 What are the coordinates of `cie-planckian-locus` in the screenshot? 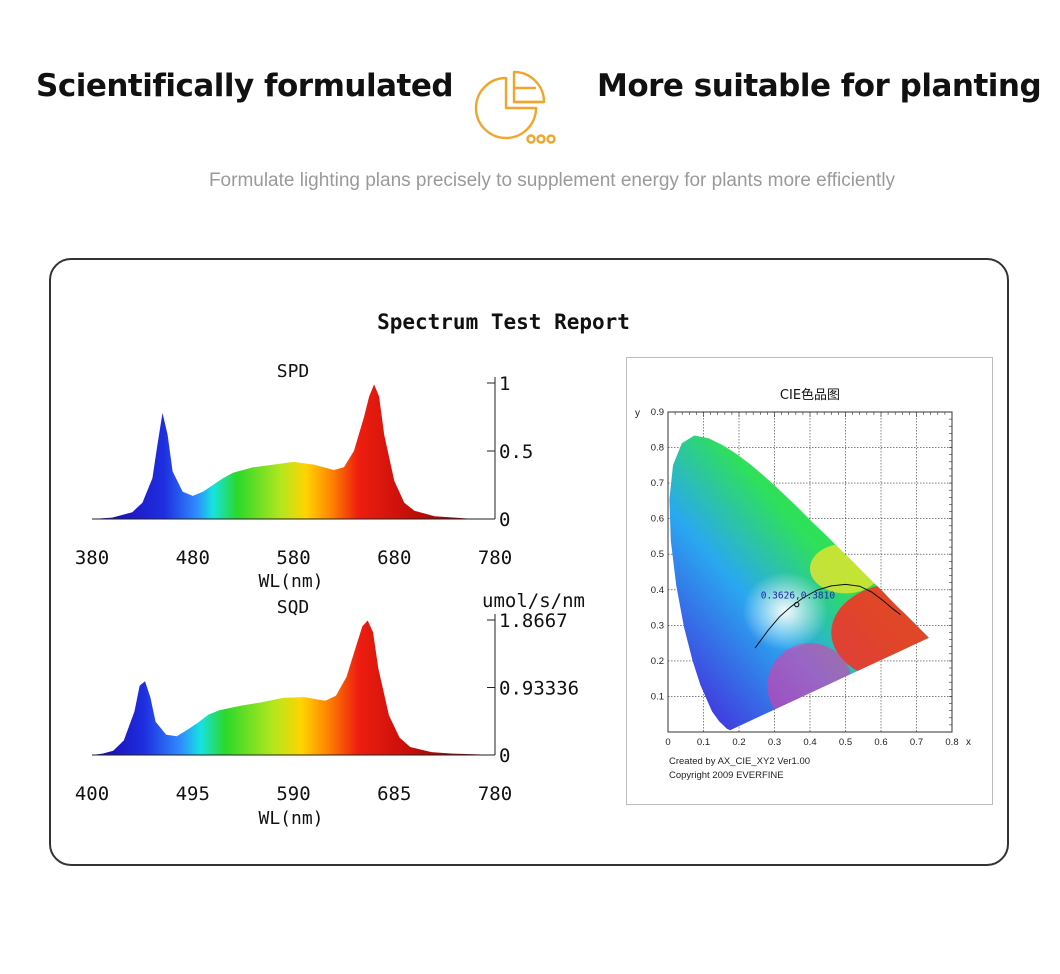 It's located at (827, 616).